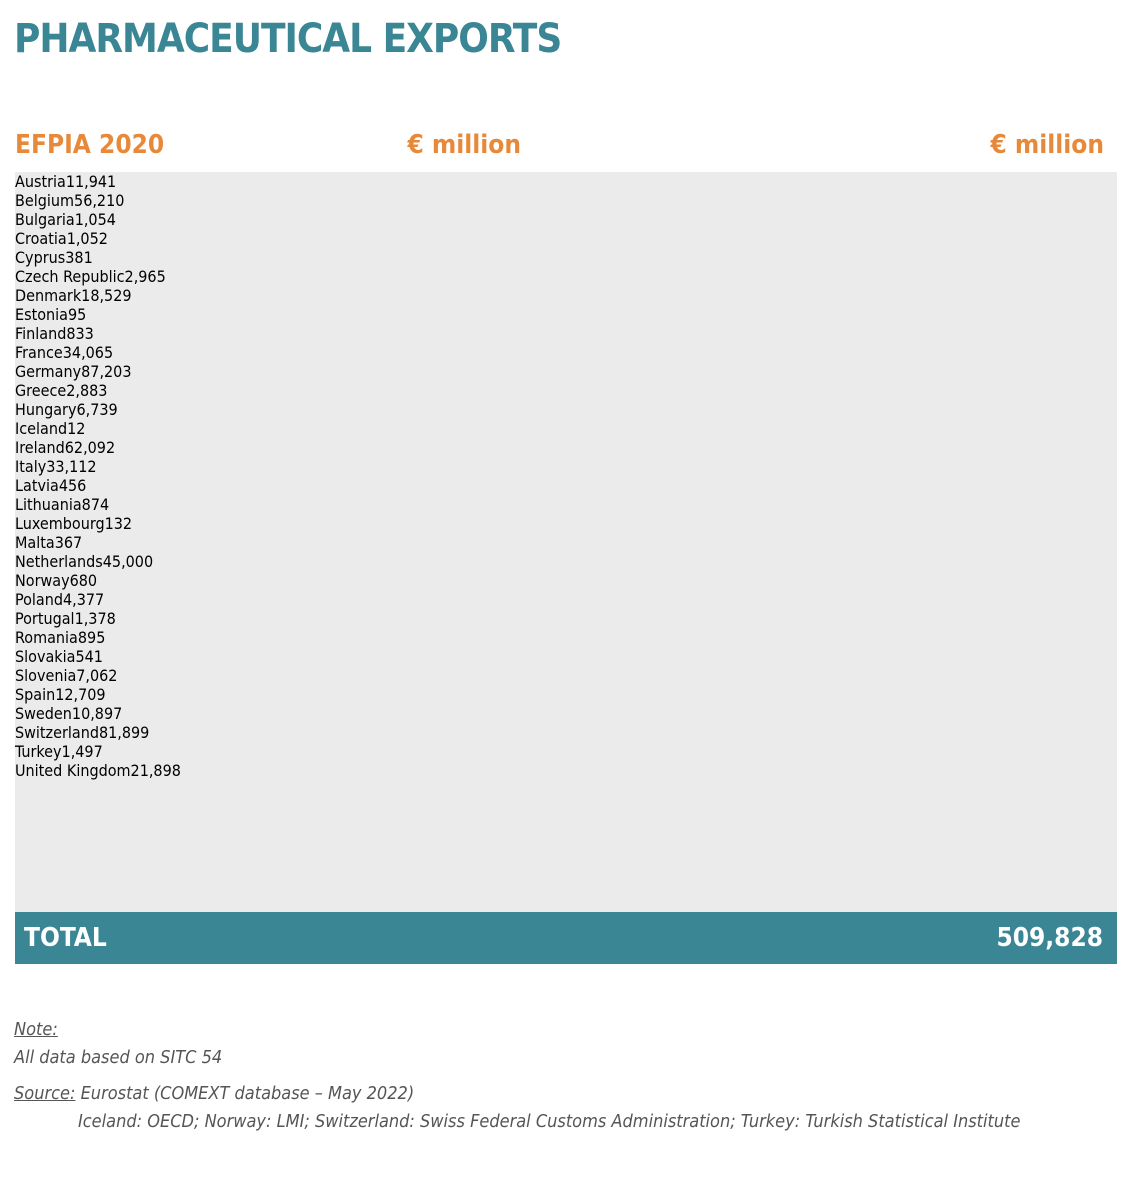 This screenshot has width=1148, height=1186. Describe the element at coordinates (90, 145) in the screenshot. I see `header-label: EFPIA 2020` at that location.